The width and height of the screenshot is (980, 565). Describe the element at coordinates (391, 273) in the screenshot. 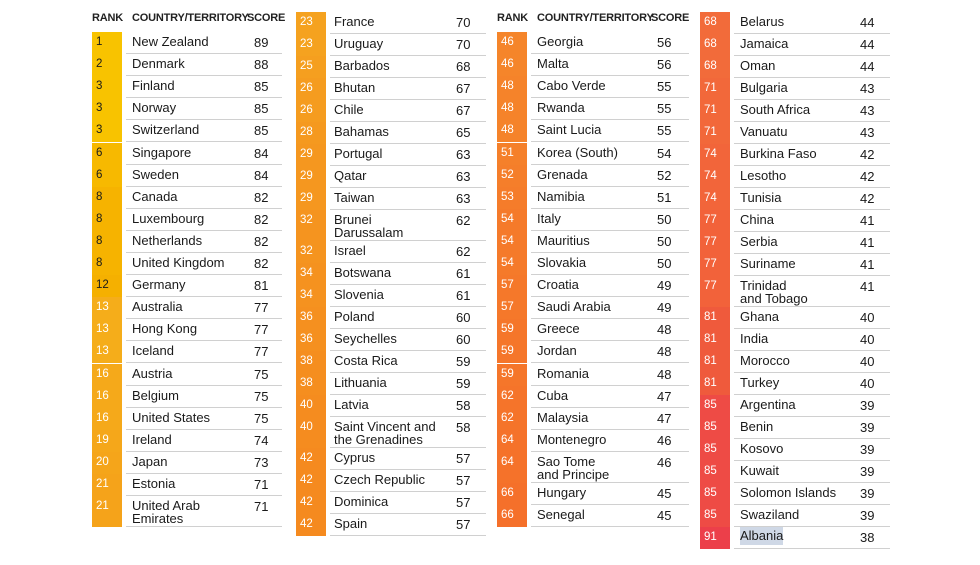

I see `table-row: 34 Botswana 61` at that location.